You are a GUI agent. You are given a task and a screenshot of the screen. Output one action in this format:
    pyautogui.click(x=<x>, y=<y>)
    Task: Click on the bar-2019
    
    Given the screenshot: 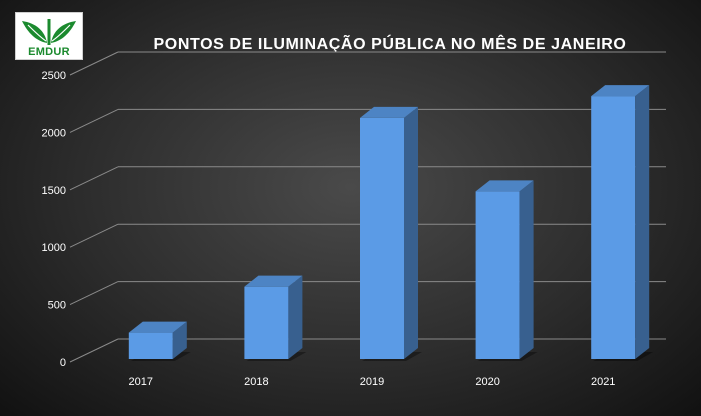 What is the action you would take?
    pyautogui.click(x=391, y=233)
    